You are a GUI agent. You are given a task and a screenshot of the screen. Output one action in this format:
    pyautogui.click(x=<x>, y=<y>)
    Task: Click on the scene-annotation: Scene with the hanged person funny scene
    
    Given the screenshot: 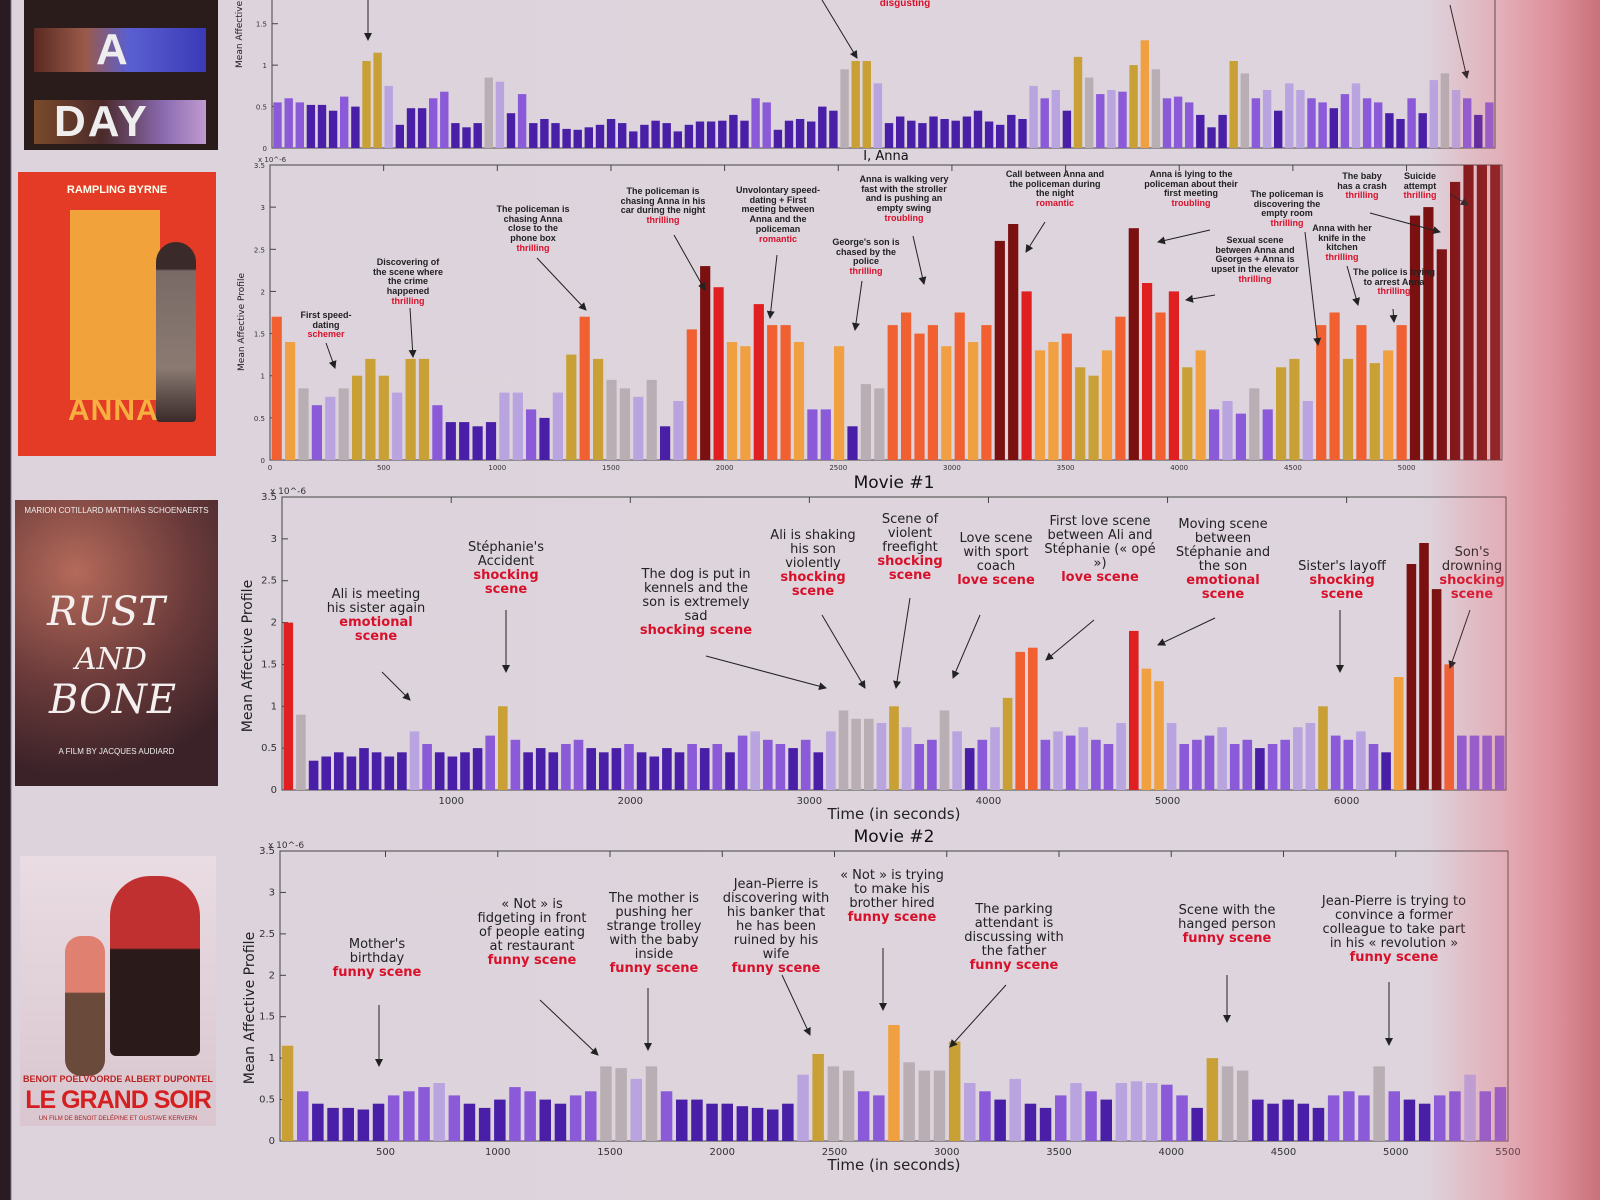 What is the action you would take?
    pyautogui.click(x=1227, y=924)
    